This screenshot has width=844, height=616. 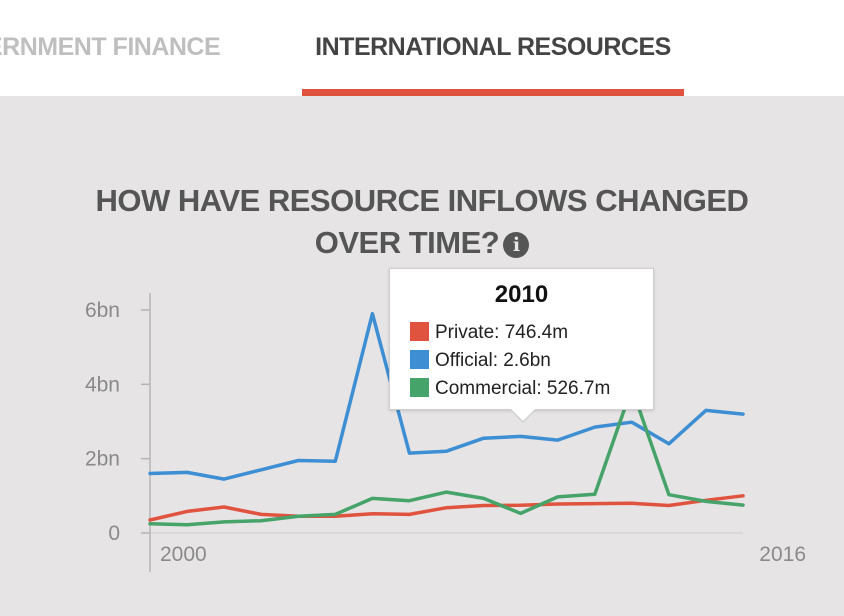 I want to click on series-line-private, so click(x=446, y=508).